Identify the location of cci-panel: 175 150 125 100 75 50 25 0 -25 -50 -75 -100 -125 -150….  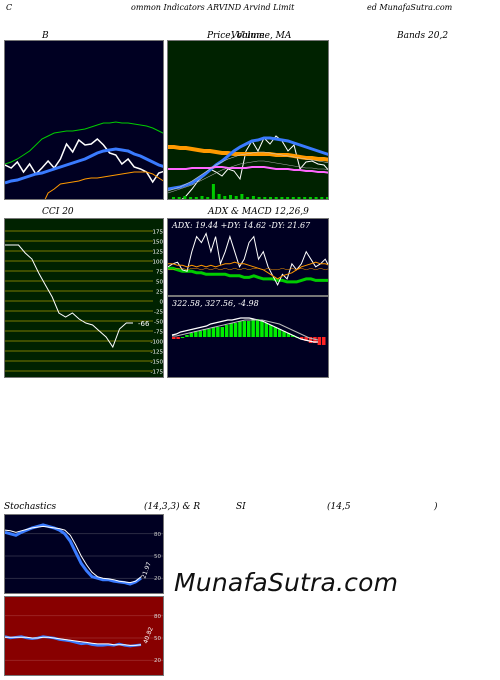
(84, 298).